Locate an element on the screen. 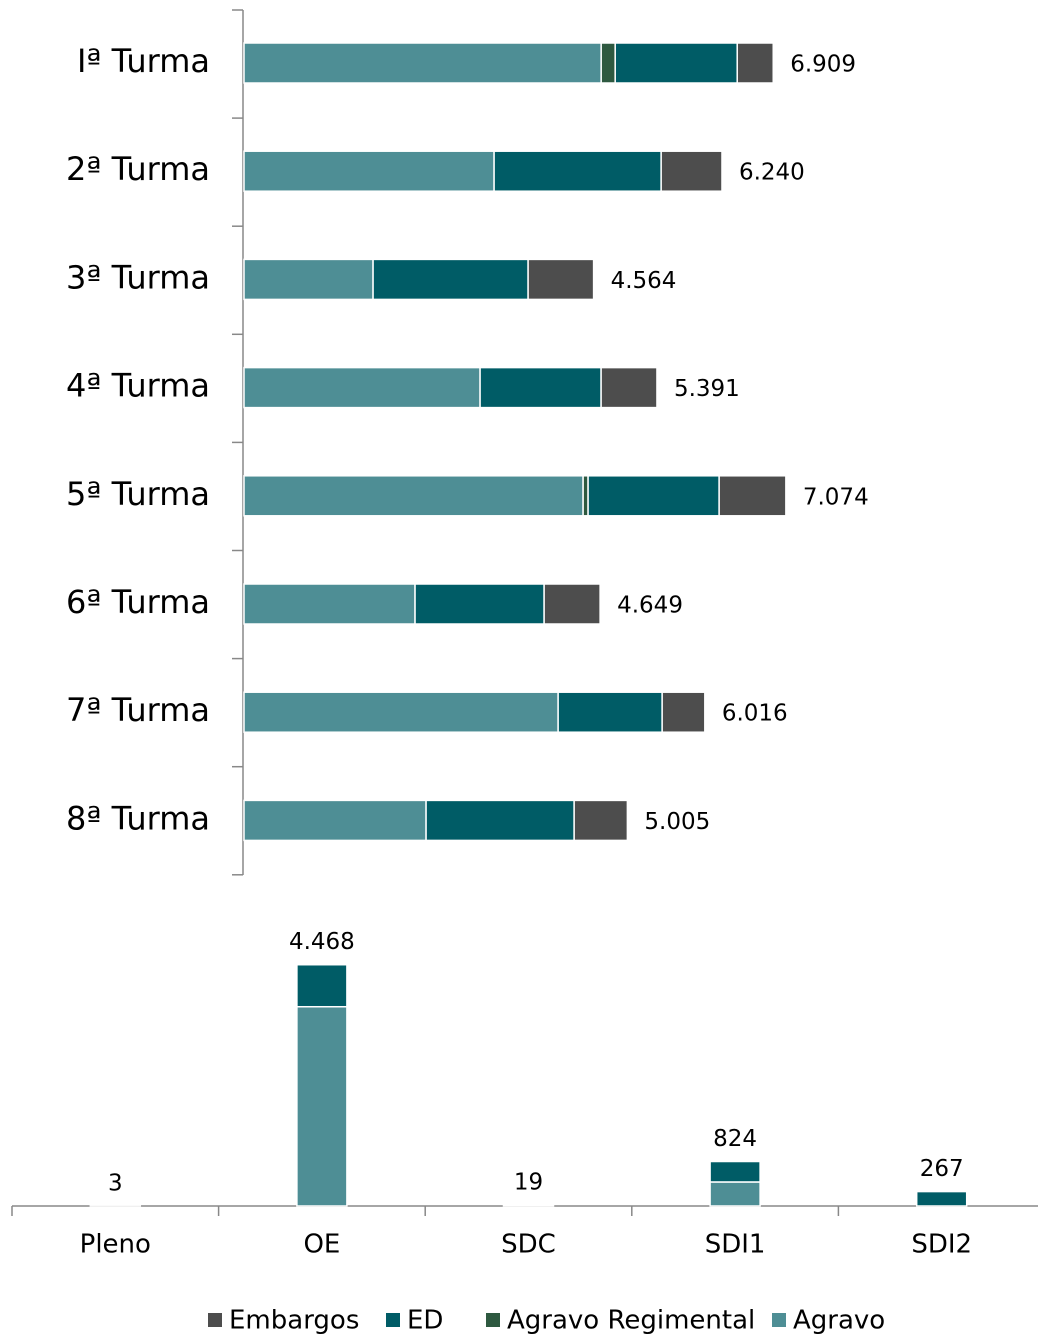  y-tick-label: 3ª Turma is located at coordinates (138, 277).